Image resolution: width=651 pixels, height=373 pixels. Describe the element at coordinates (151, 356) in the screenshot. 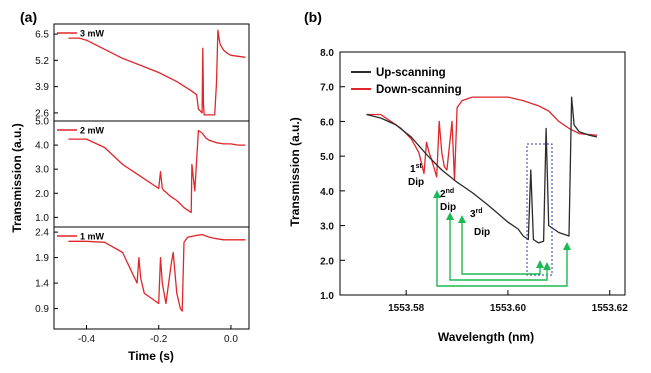

I see `panel-a-xlabel: Time (s)` at that location.